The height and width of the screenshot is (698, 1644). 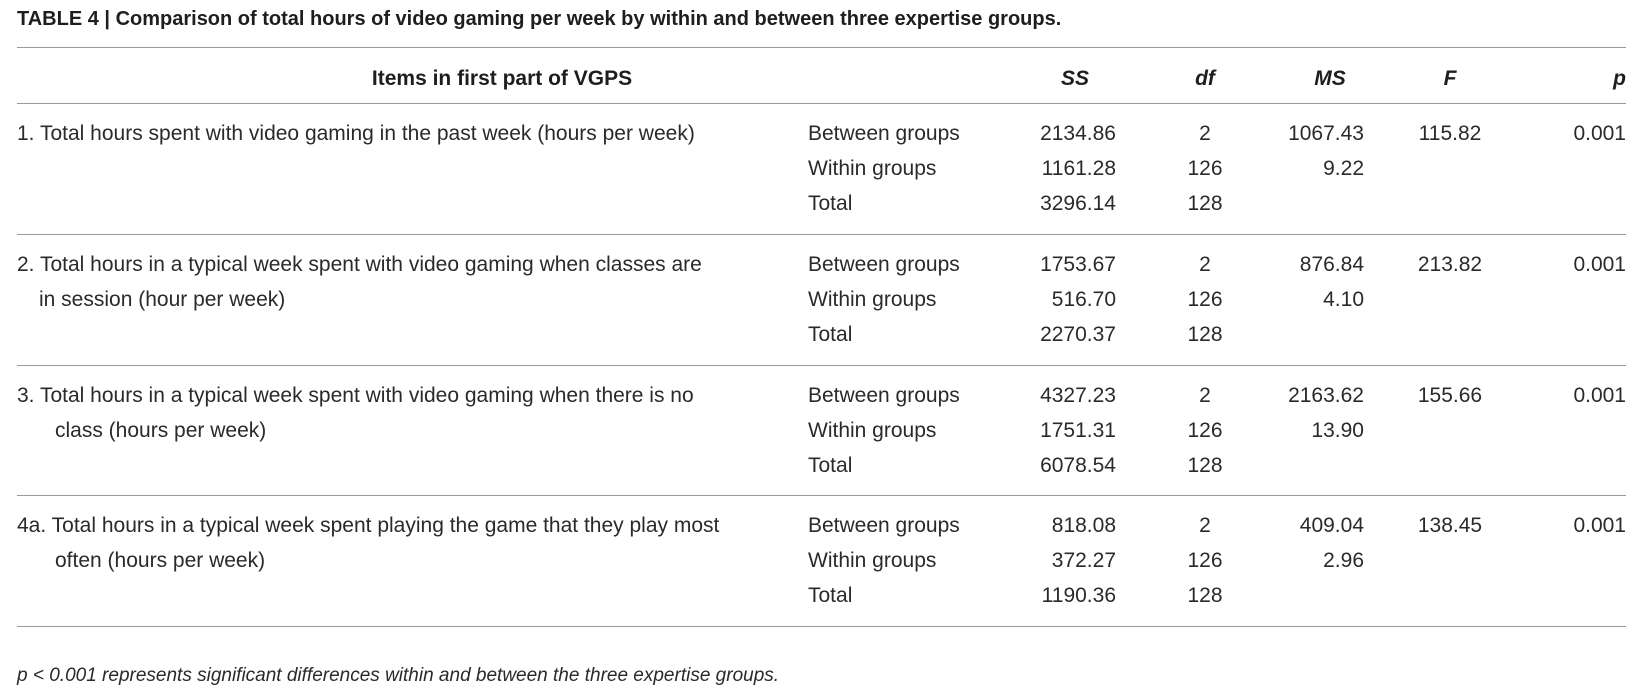 What do you see at coordinates (1205, 595) in the screenshot?
I see `row4-total-df: 128` at bounding box center [1205, 595].